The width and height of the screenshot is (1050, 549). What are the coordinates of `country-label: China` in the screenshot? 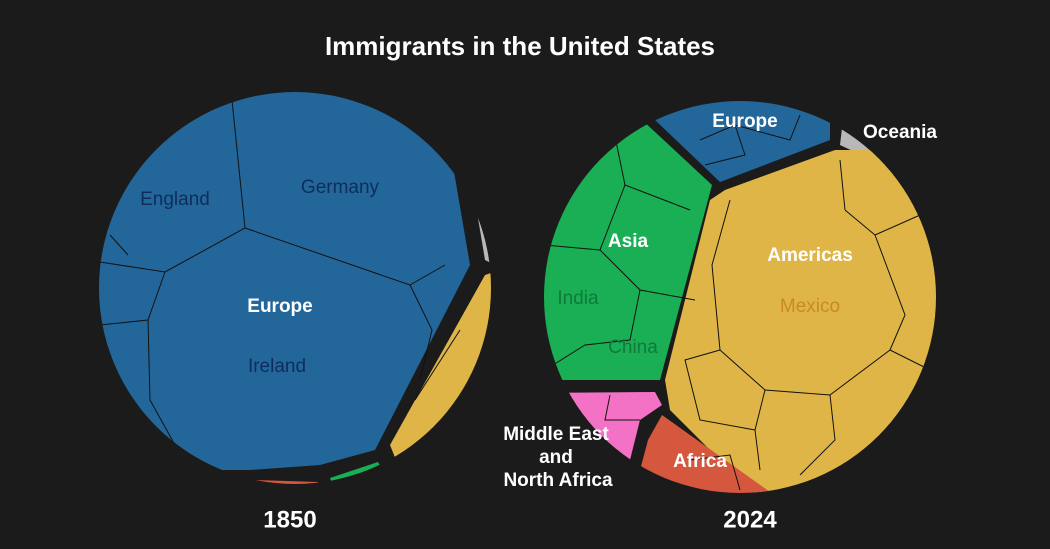 It's located at (633, 347).